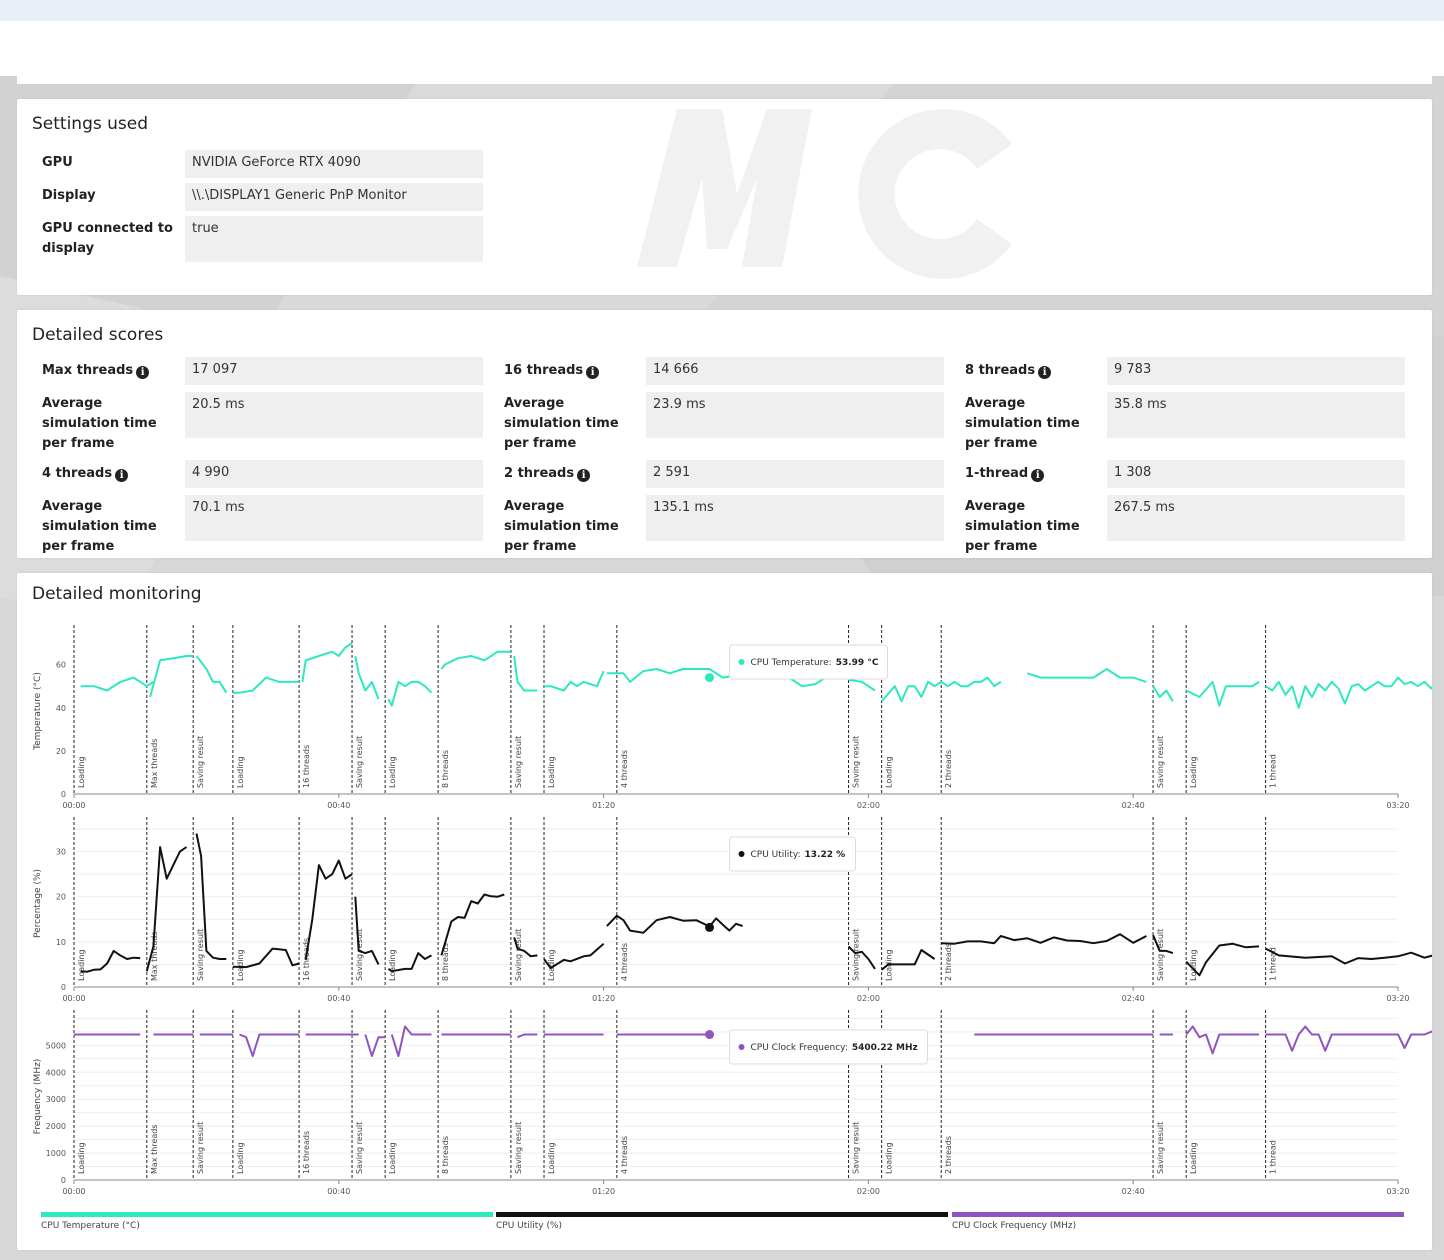 This screenshot has height=1260, width=1444. I want to click on tooltip-value: 5400.22 MHz, so click(885, 1048).